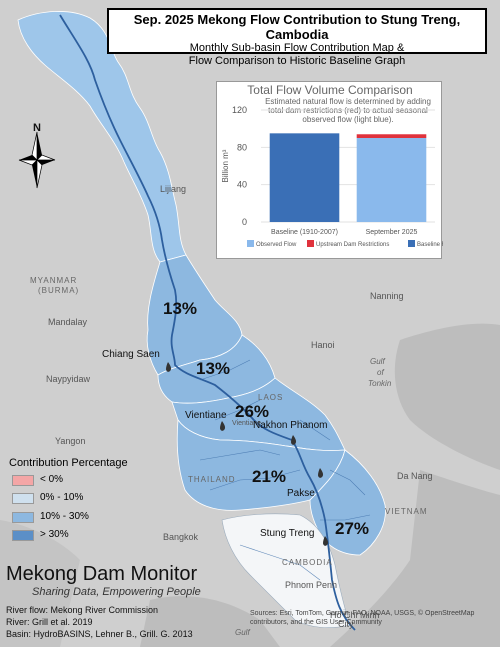 The width and height of the screenshot is (500, 647). Describe the element at coordinates (307, 562) in the screenshot. I see `country-cambodia: CAMBODIA` at that location.